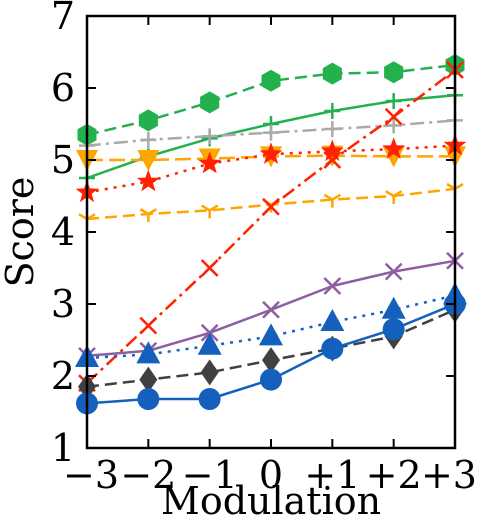  What do you see at coordinates (148, 475) in the screenshot?
I see `x-tick-label: −2` at bounding box center [148, 475].